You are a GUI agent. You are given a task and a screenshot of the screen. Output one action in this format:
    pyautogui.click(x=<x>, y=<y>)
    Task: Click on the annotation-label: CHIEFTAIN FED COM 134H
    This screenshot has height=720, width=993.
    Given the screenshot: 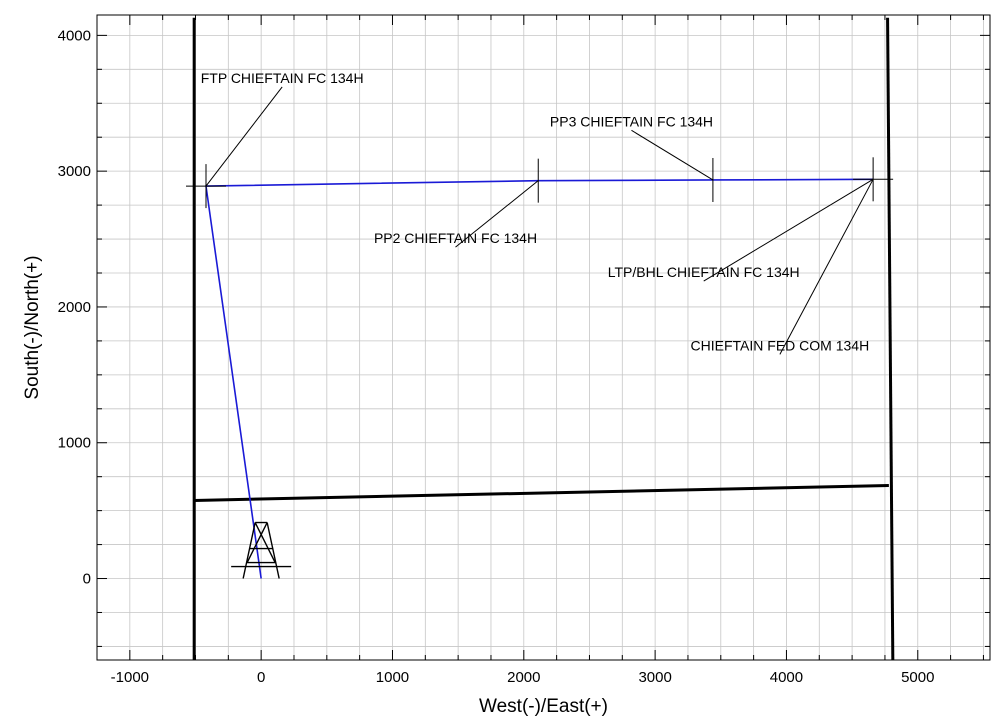 What is the action you would take?
    pyautogui.click(x=780, y=345)
    